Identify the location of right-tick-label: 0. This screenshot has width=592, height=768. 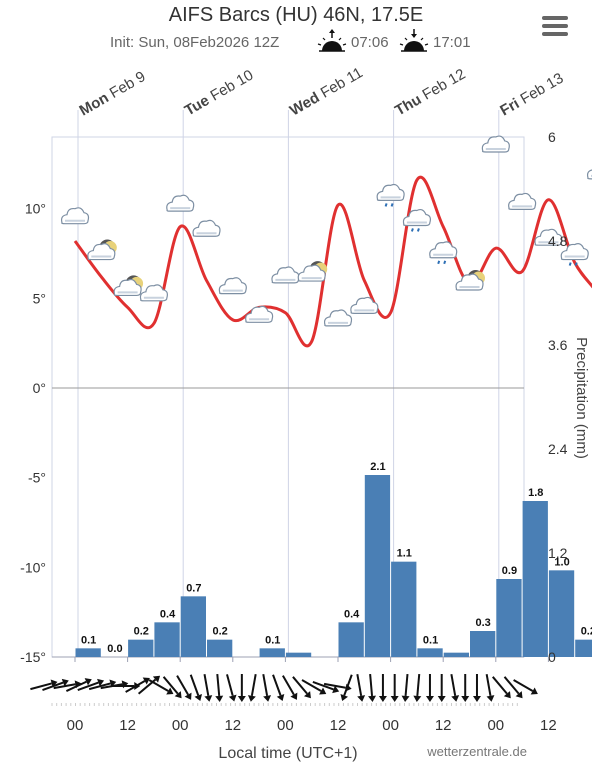
(552, 657).